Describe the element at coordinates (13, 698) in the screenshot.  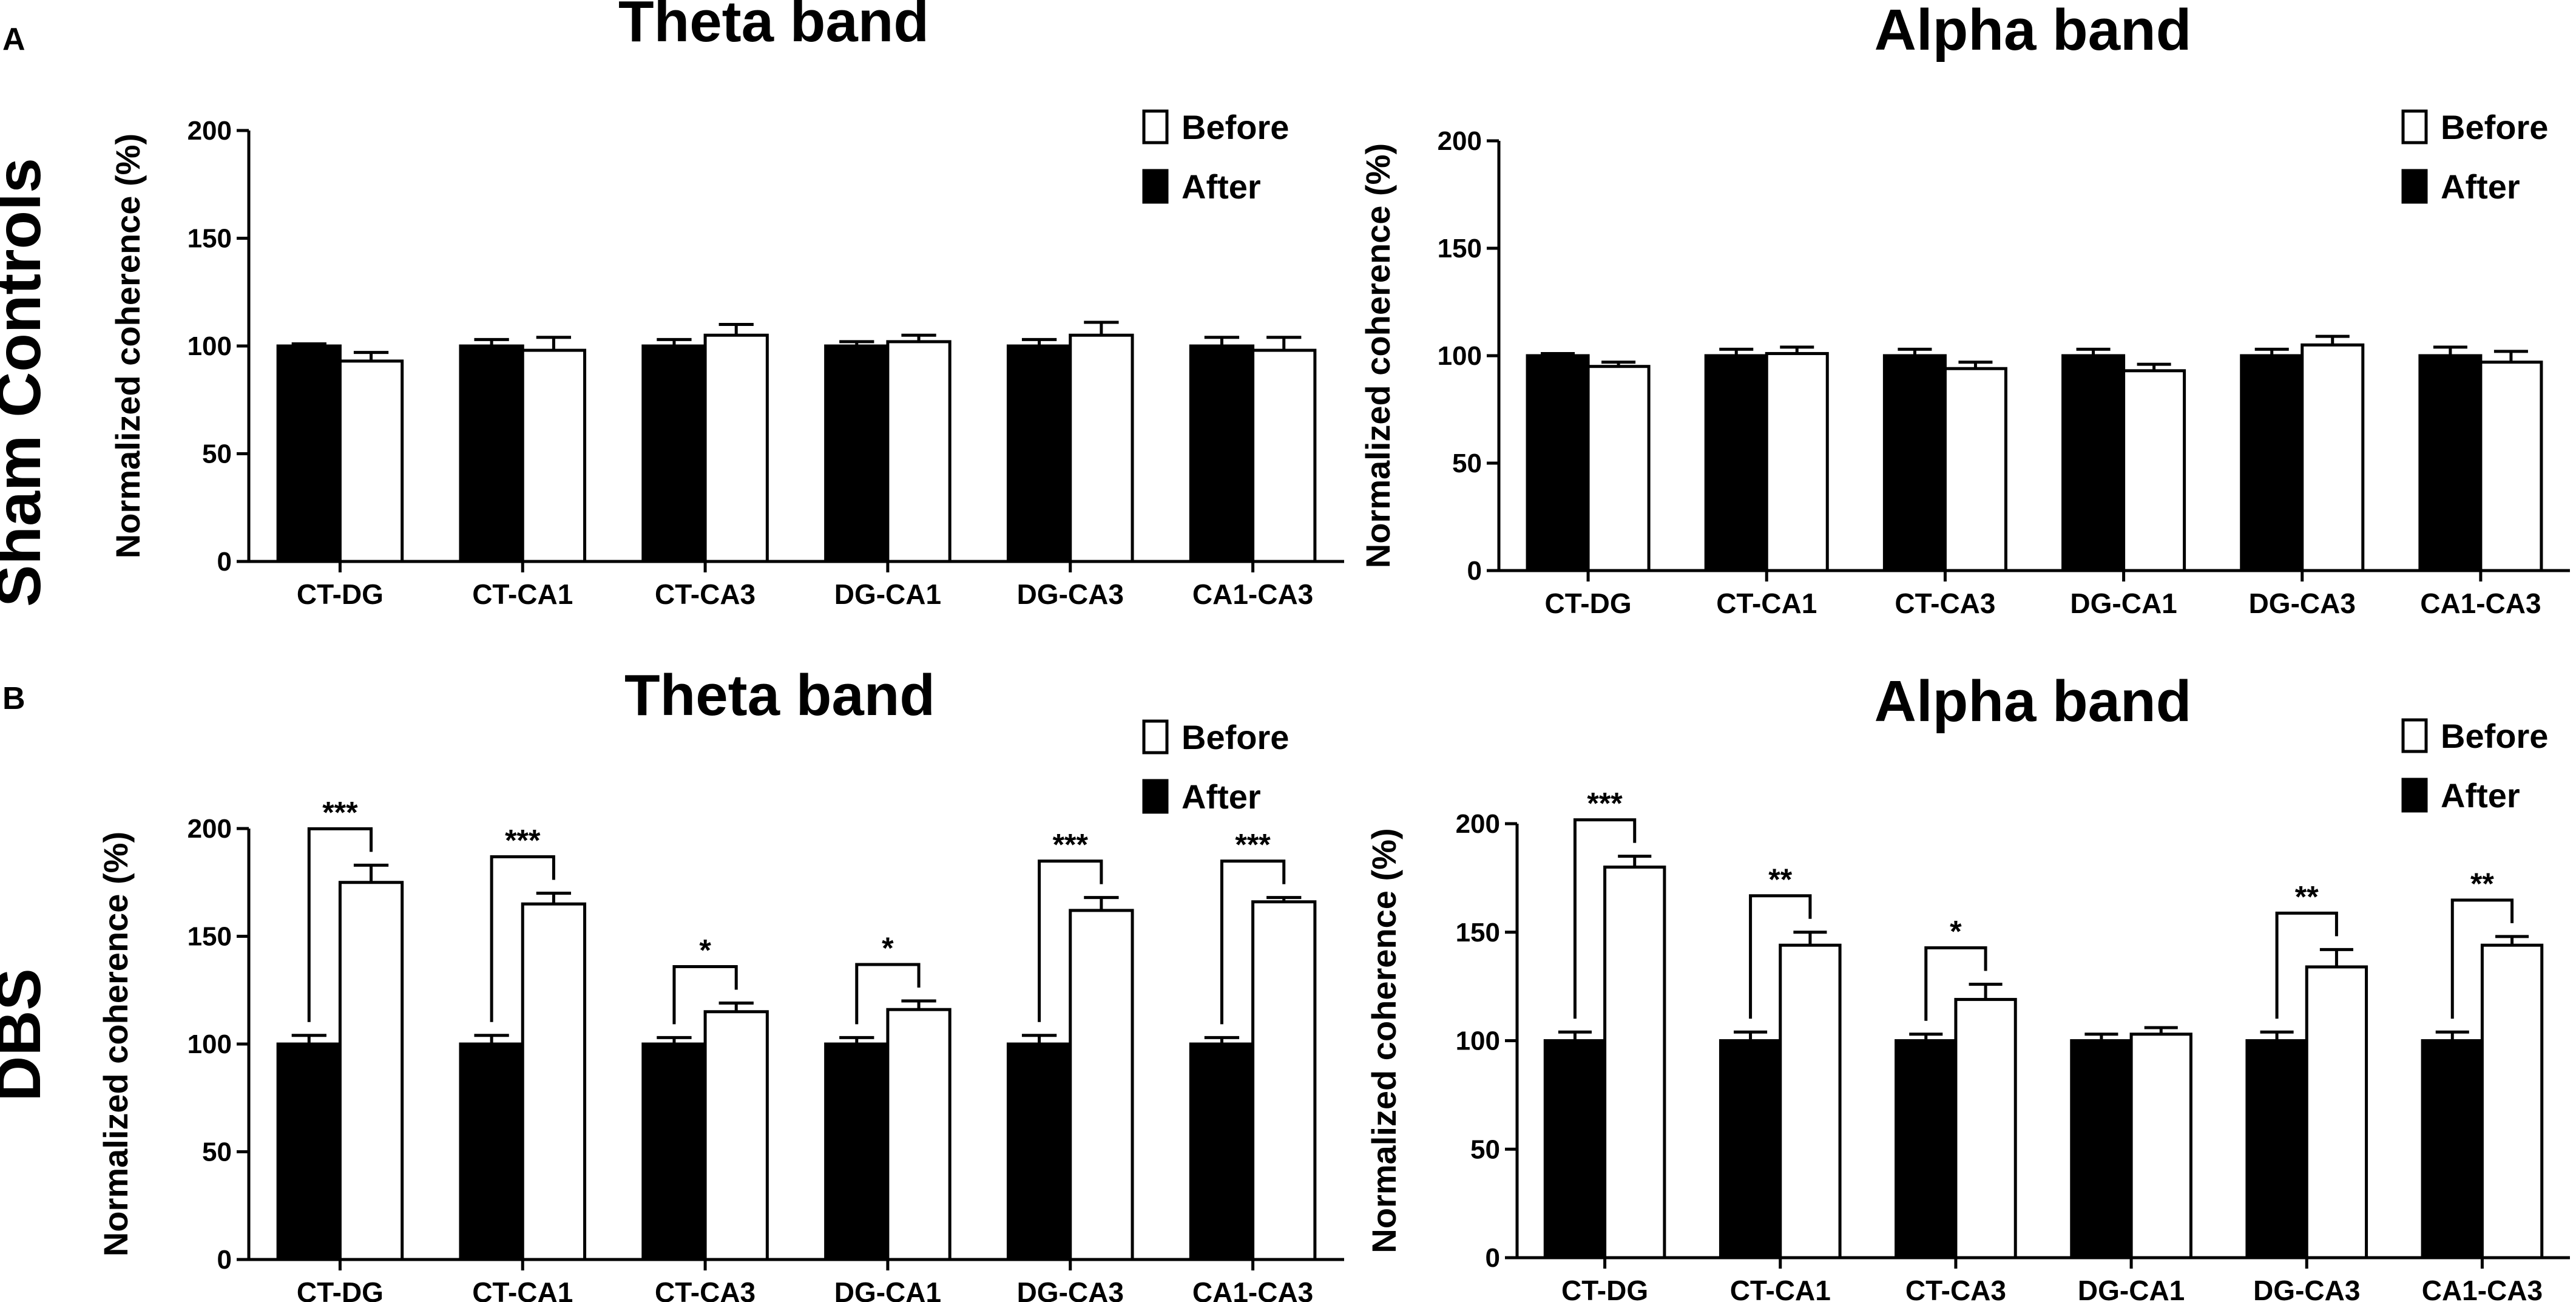
I see `panel-label-b: B` at that location.